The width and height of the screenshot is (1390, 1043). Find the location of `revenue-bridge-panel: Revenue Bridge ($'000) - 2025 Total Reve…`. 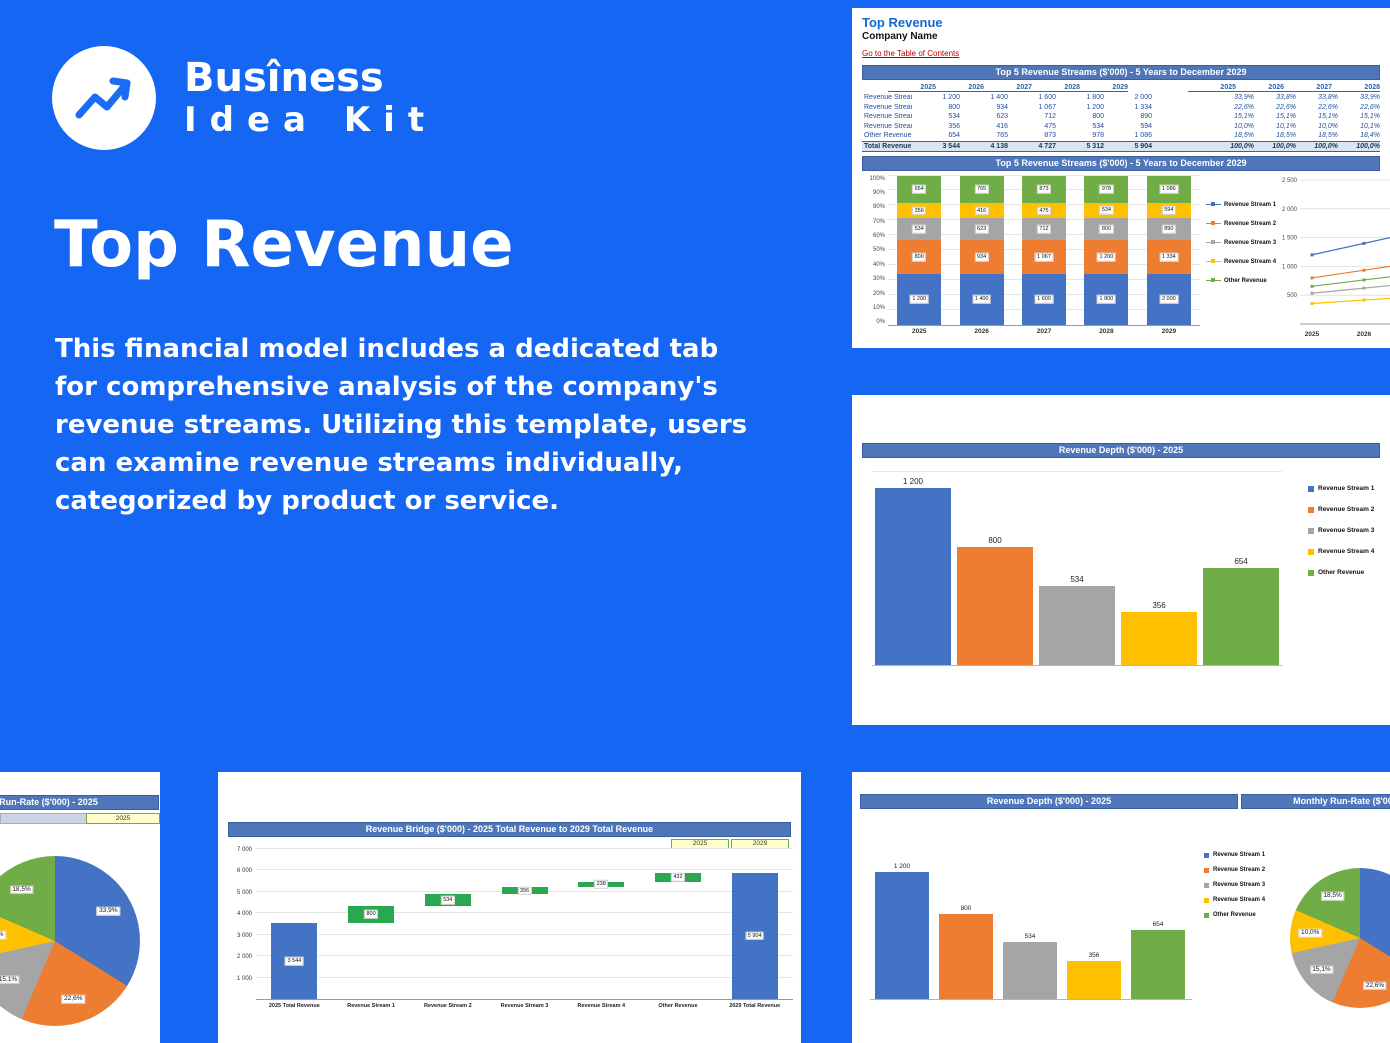

revenue-bridge-panel: Revenue Bridge ($'000) - 2025 Total Reve… is located at coordinates (509, 907).